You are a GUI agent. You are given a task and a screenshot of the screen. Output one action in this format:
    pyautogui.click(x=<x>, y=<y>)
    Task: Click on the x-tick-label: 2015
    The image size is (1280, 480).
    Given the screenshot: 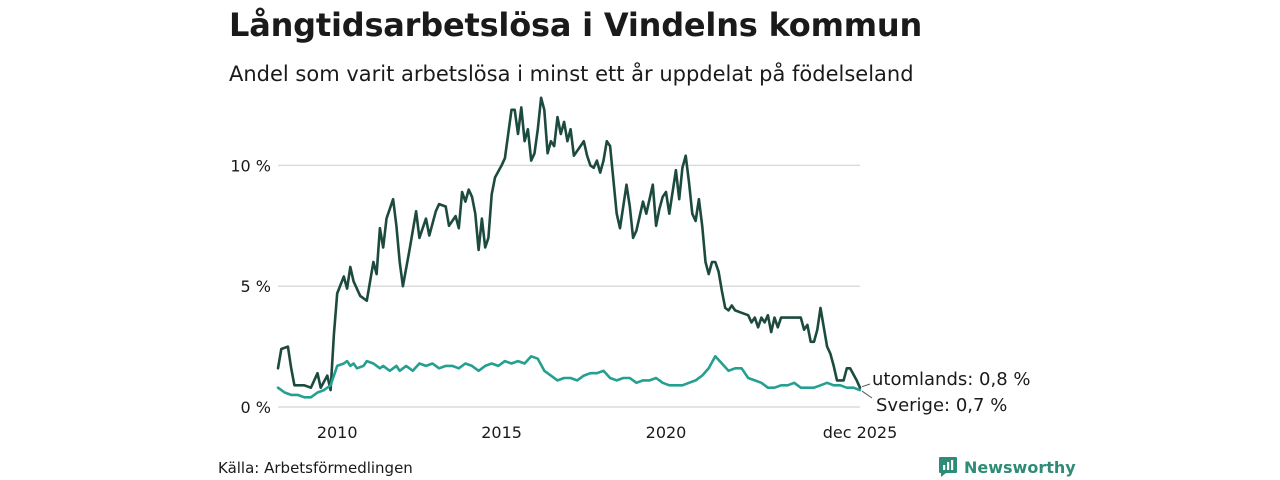 What is the action you would take?
    pyautogui.click(x=501, y=432)
    